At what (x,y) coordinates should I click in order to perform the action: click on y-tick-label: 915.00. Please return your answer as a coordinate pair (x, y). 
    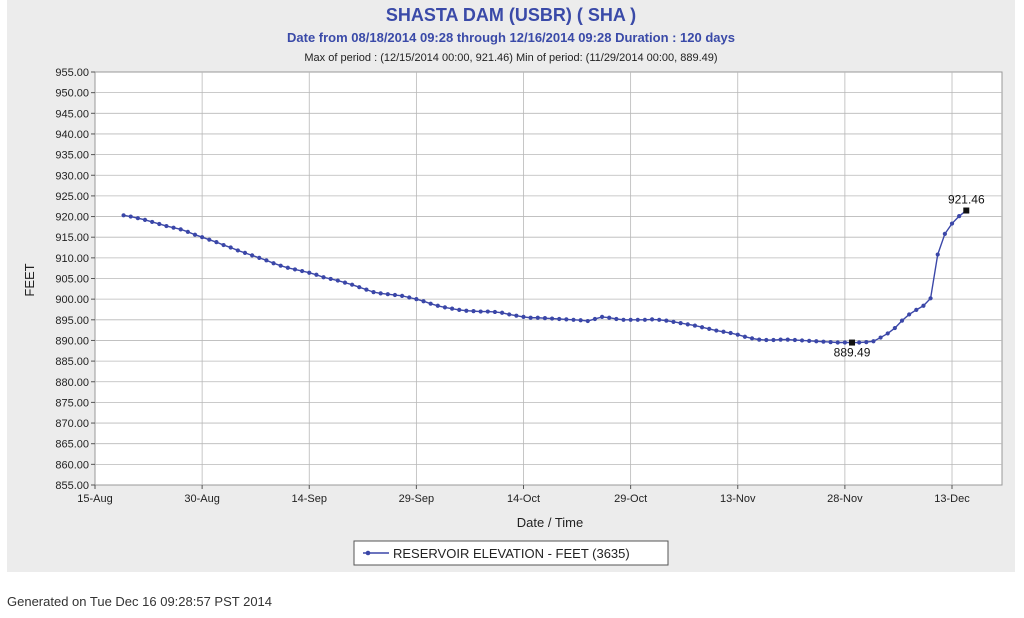
    Looking at the image, I should click on (72, 238).